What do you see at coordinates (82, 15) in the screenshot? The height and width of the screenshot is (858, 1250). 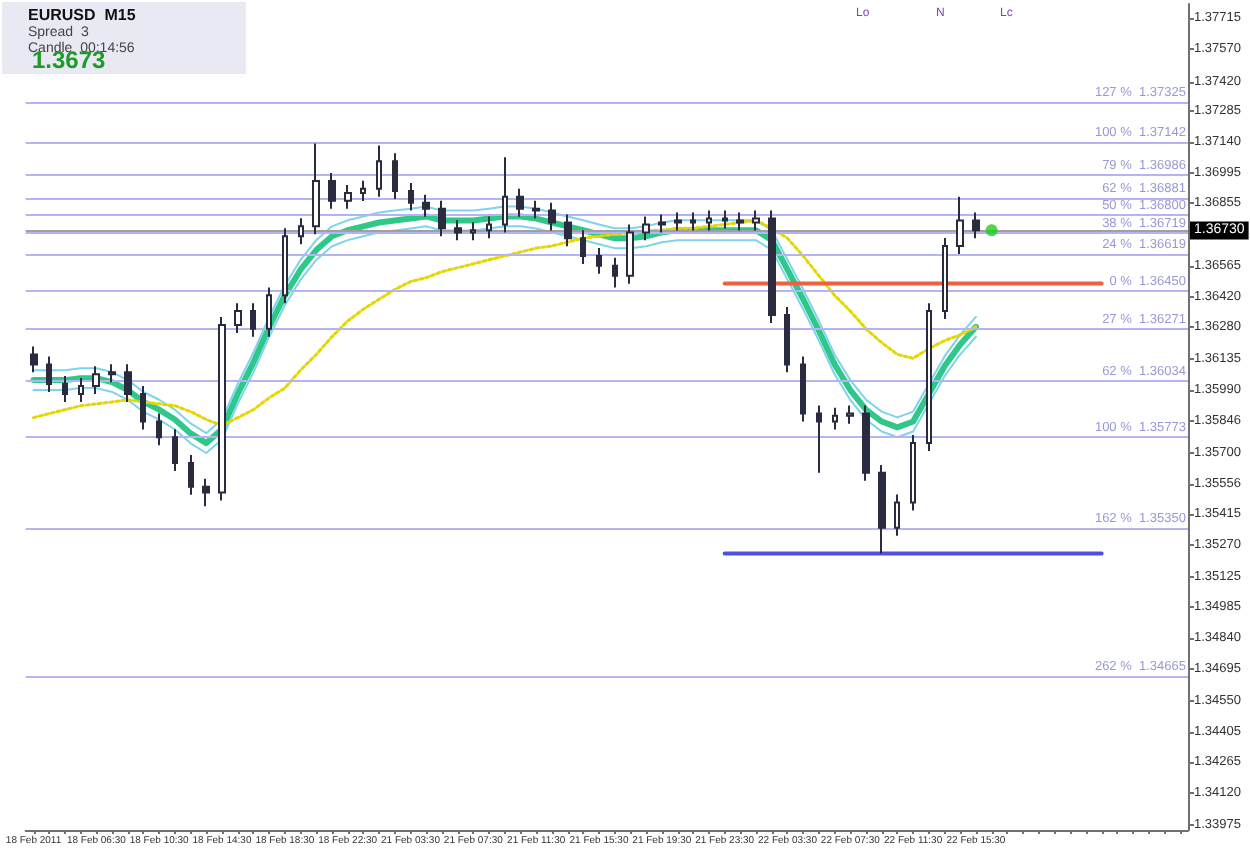 I see `chart-title: EURUSD M15` at bounding box center [82, 15].